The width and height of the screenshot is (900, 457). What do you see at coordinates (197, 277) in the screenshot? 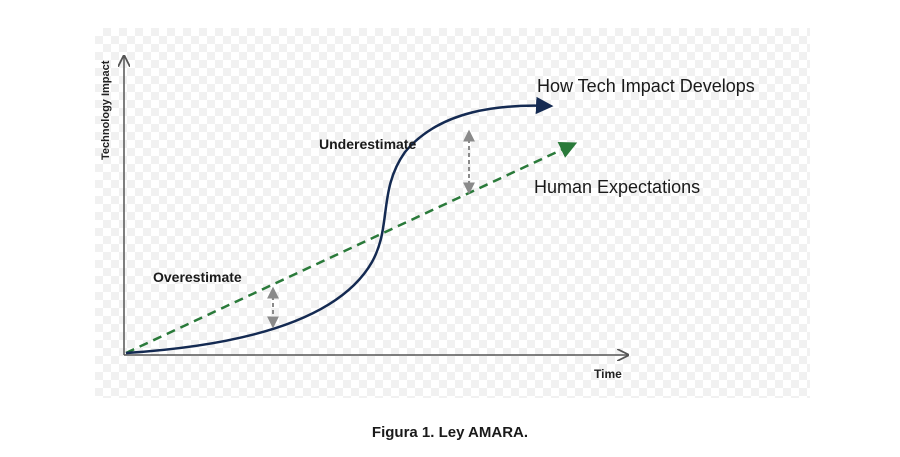
I see `overestimate-label: Overestimate` at bounding box center [197, 277].